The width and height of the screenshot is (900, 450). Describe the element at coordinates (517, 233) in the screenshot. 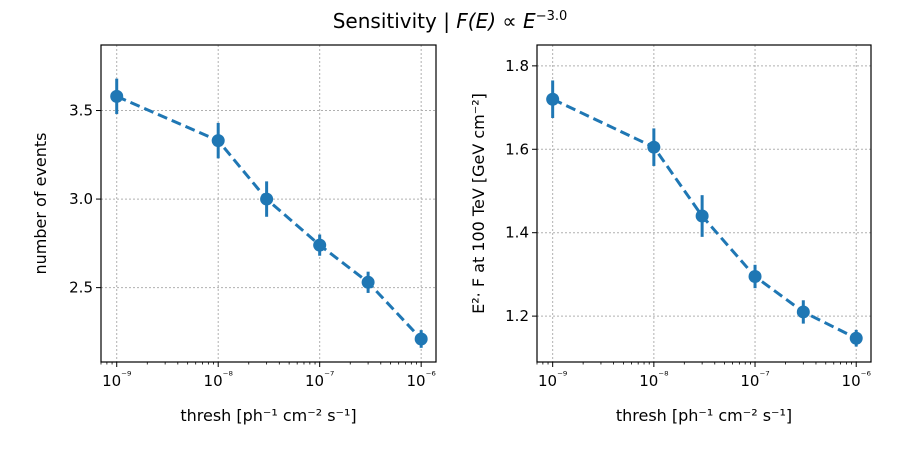

I see `y-tick-label: 1.4` at that location.